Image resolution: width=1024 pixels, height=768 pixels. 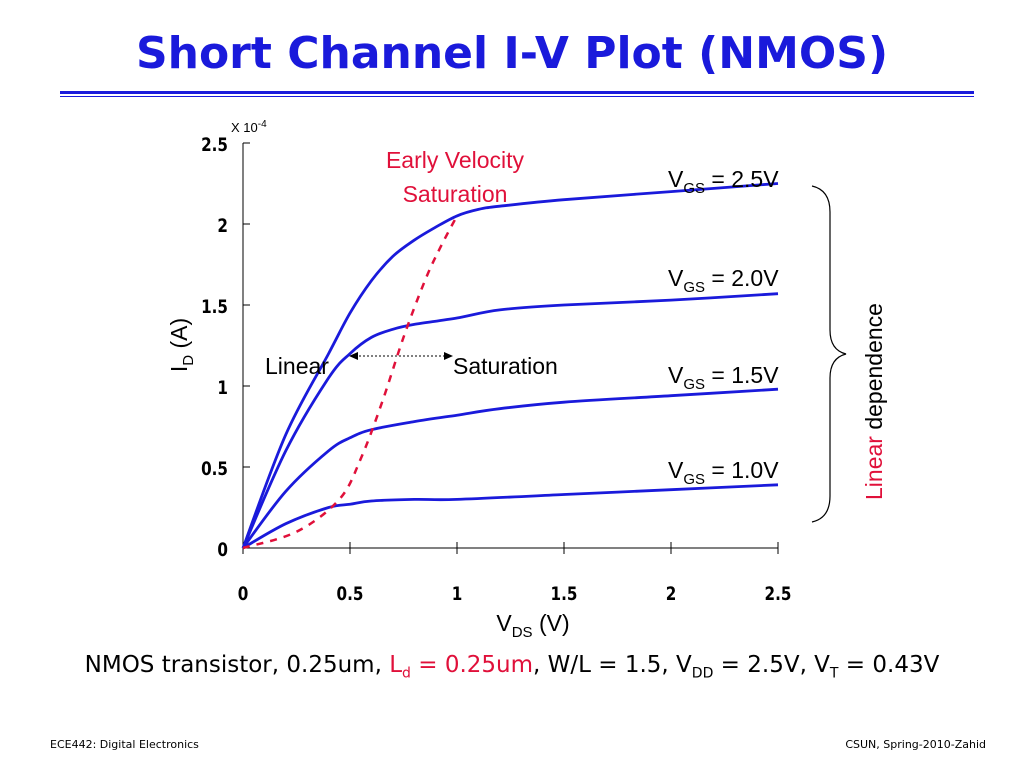 What do you see at coordinates (778, 594) in the screenshot?
I see `x-tick-label: 2.5` at bounding box center [778, 594].